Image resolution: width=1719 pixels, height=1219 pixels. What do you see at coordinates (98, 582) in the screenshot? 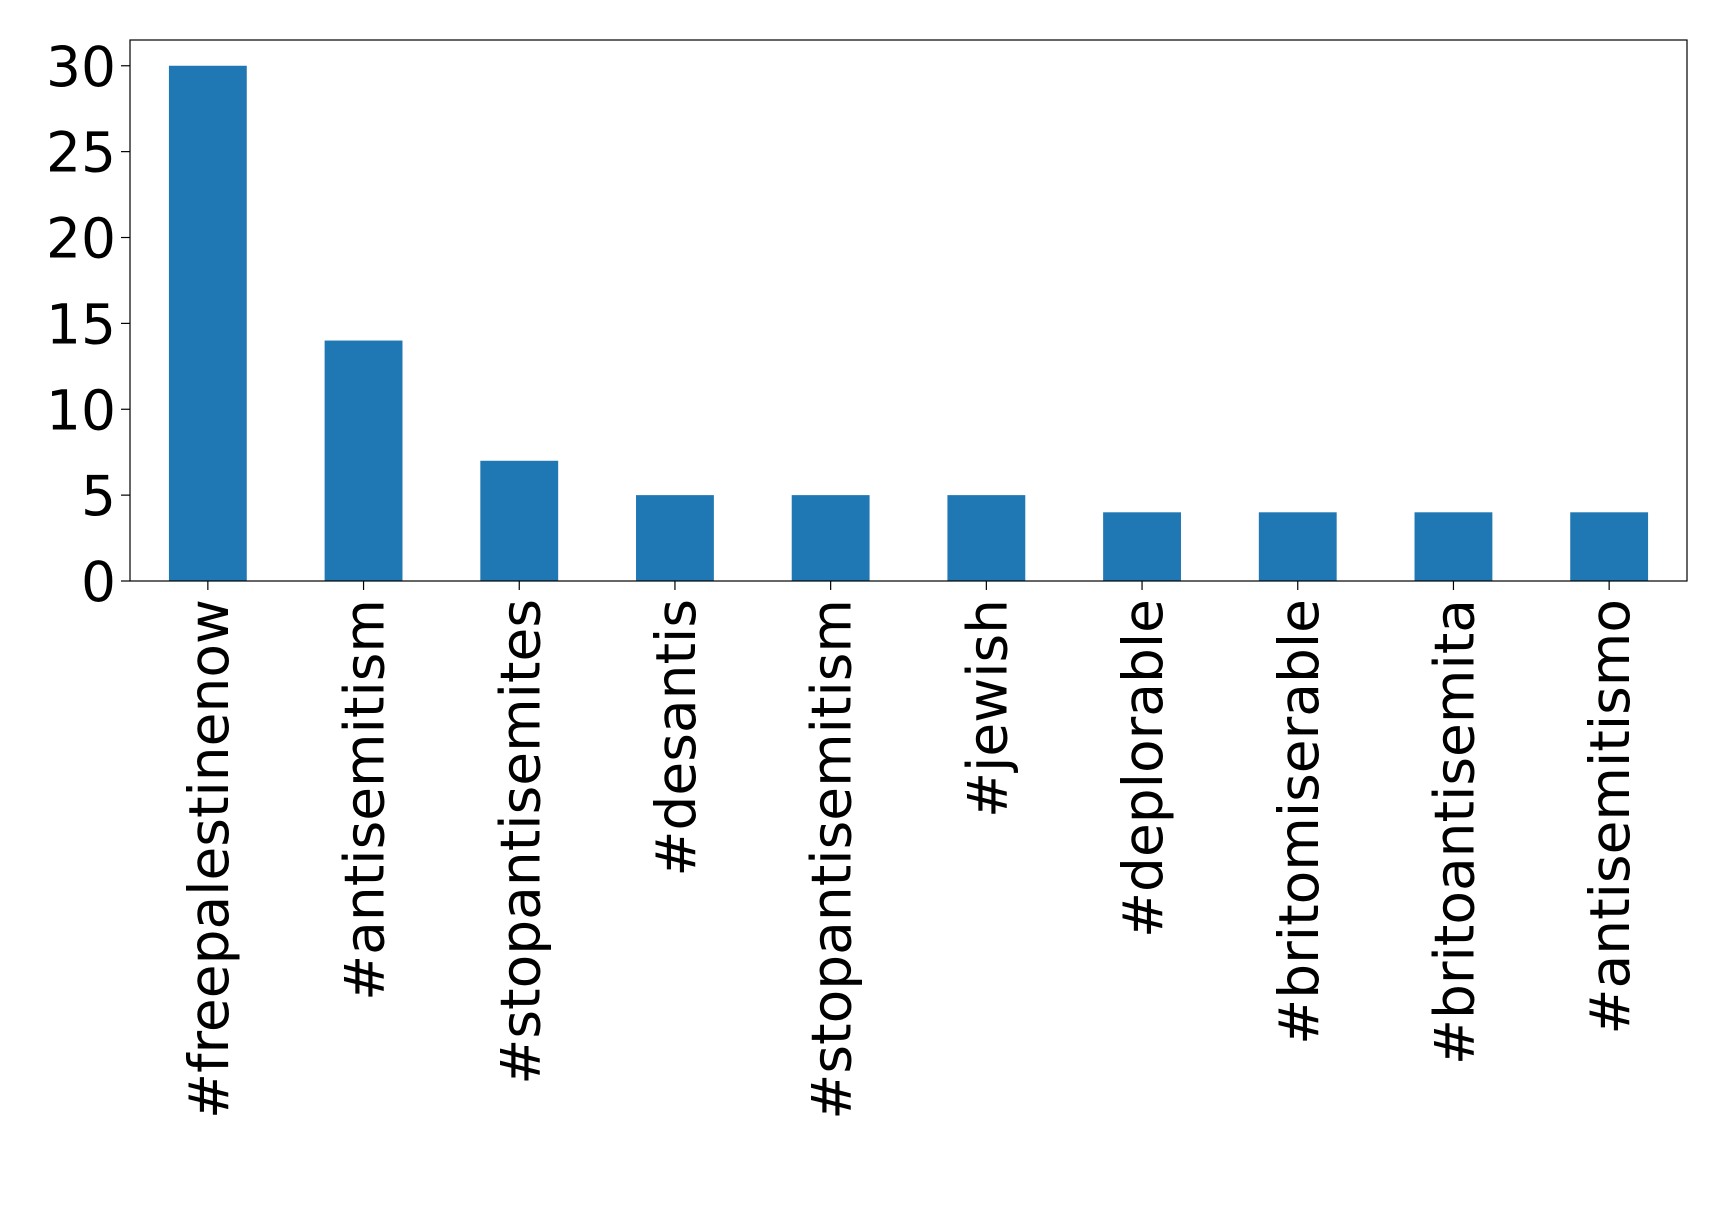
I see `y-tick-label: 0` at bounding box center [98, 582].